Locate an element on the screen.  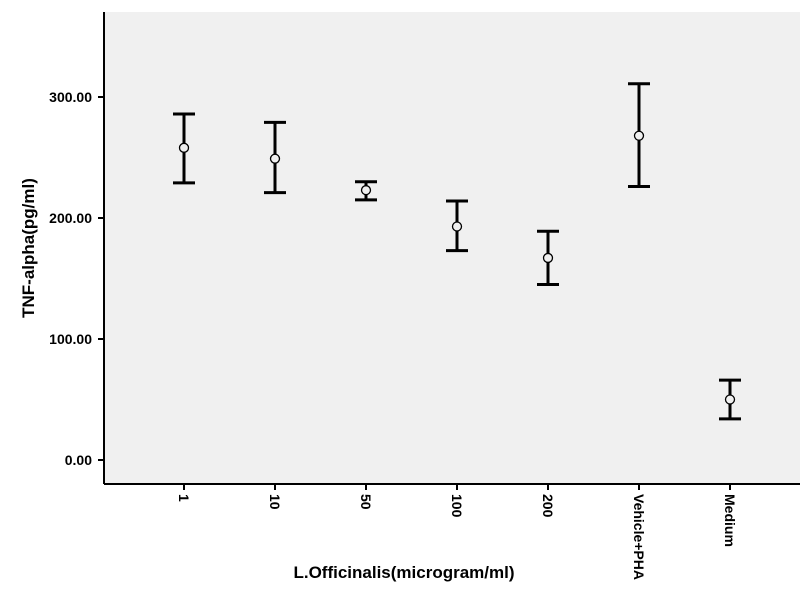
x-tick-label: Vehicle+PHA is located at coordinates (639, 537).